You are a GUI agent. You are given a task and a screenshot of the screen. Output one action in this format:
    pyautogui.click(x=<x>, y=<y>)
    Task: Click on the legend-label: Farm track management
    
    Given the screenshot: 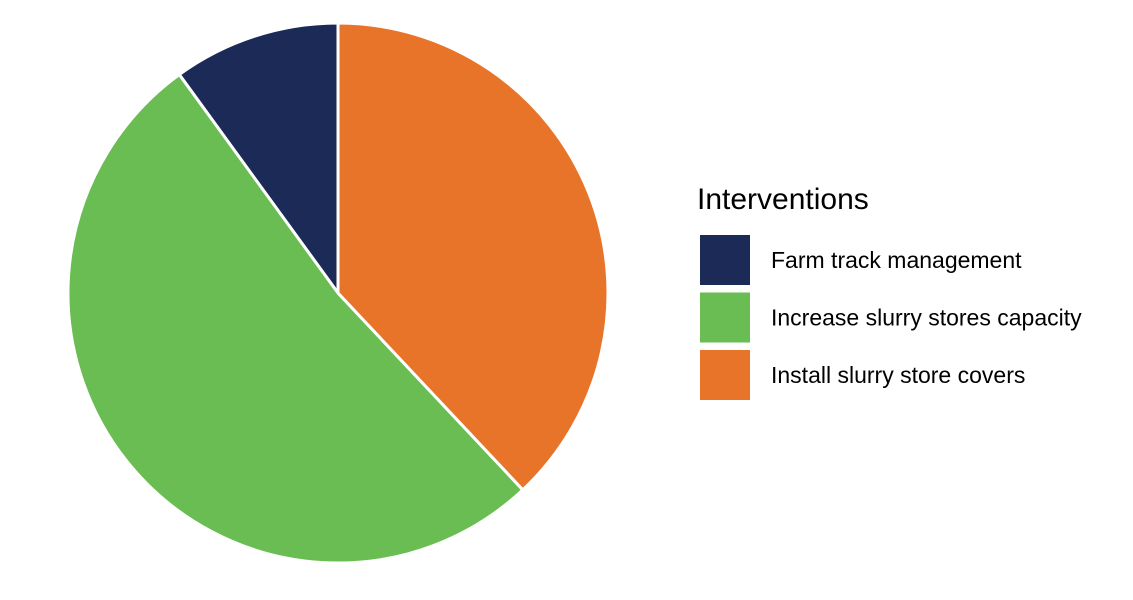 What is the action you would take?
    pyautogui.click(x=896, y=260)
    